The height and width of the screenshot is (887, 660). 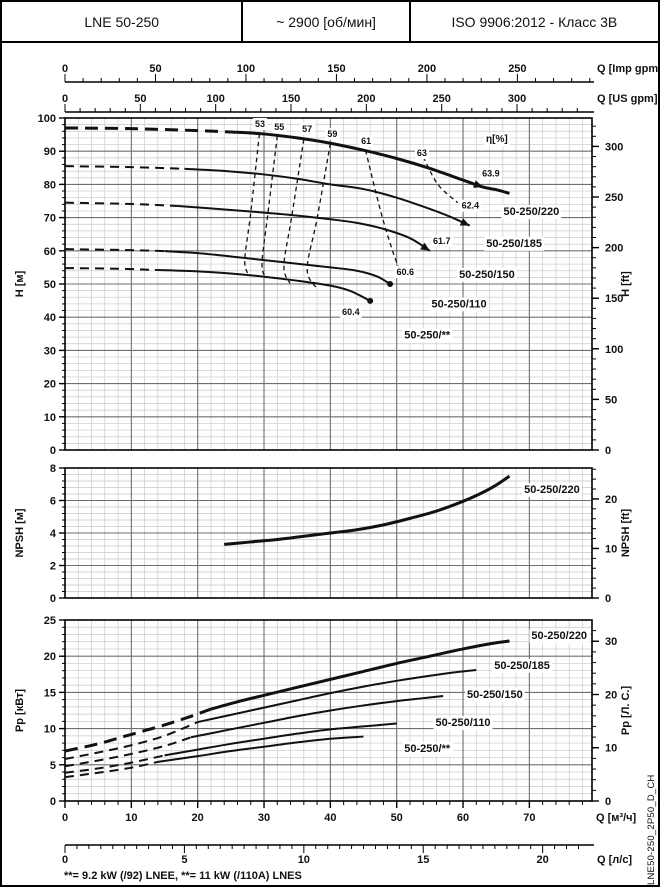 I want to click on efficiency-value-label: 55, so click(x=279, y=127).